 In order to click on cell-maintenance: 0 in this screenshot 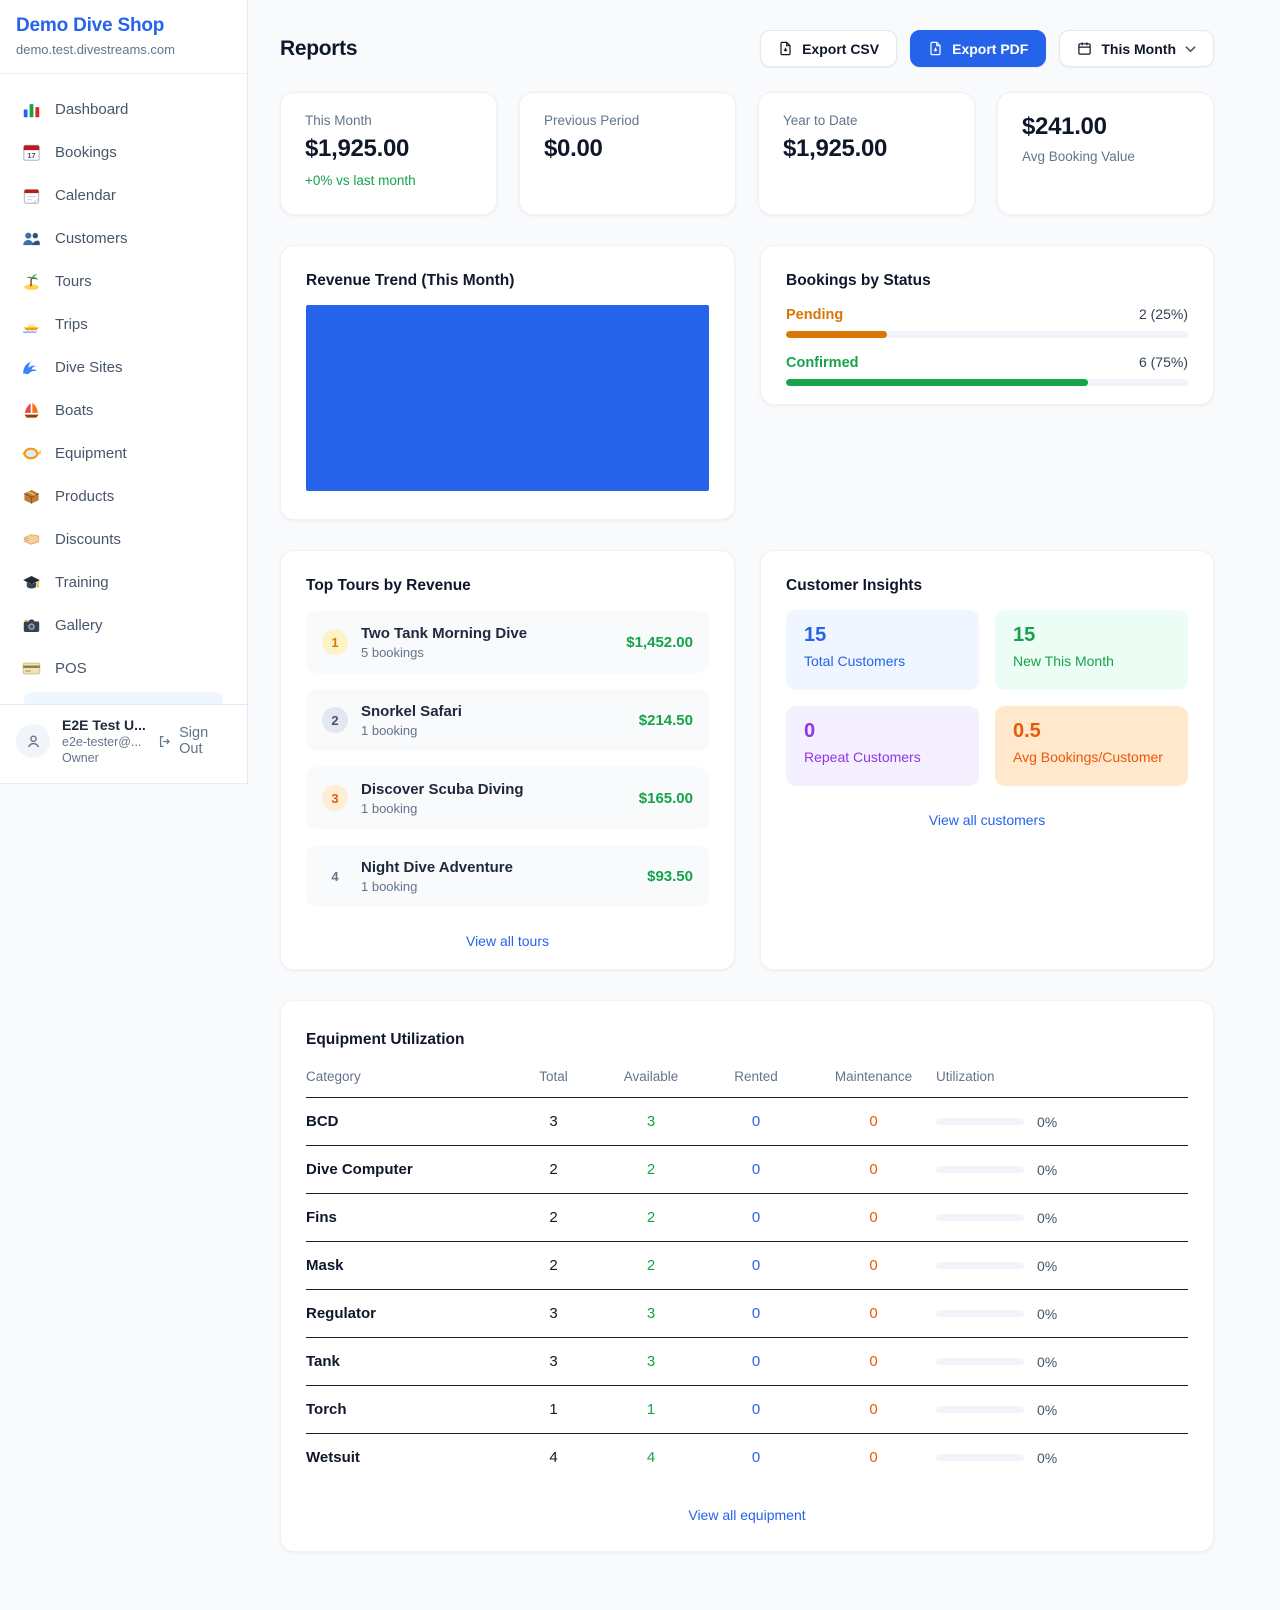, I will do `click(873, 1361)`.